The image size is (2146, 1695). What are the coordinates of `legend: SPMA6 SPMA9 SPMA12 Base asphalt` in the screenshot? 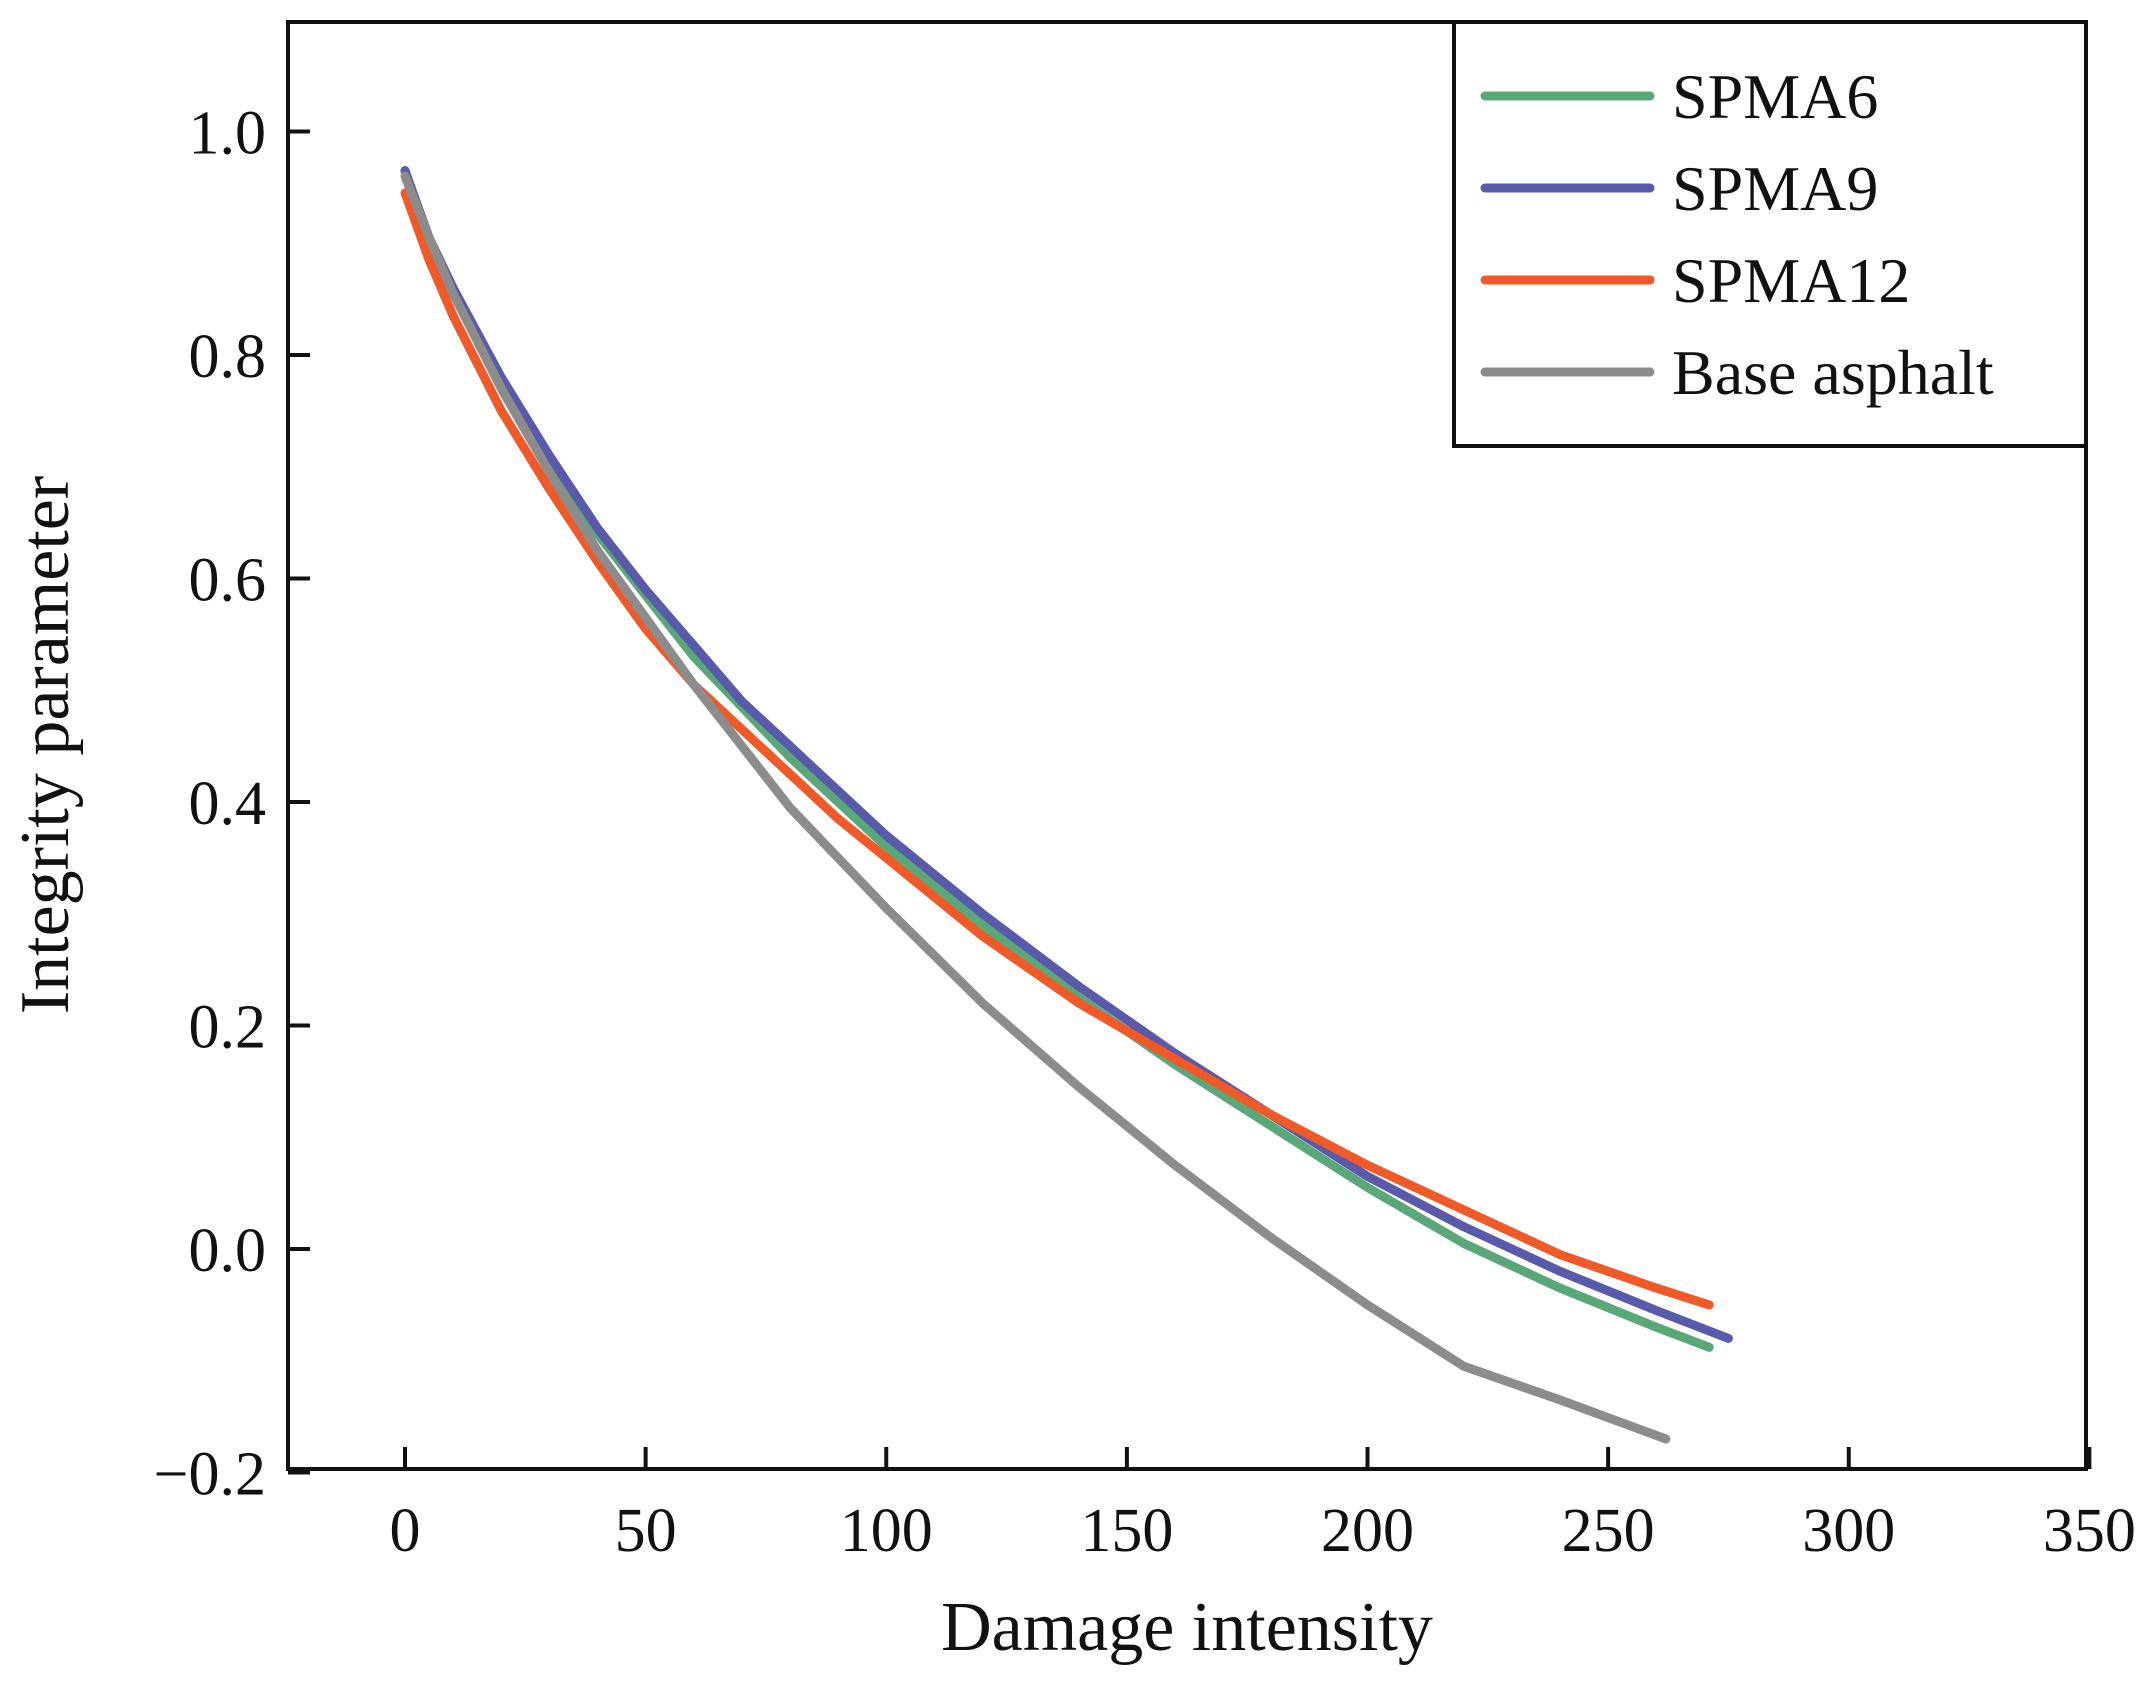 It's located at (1770, 234).